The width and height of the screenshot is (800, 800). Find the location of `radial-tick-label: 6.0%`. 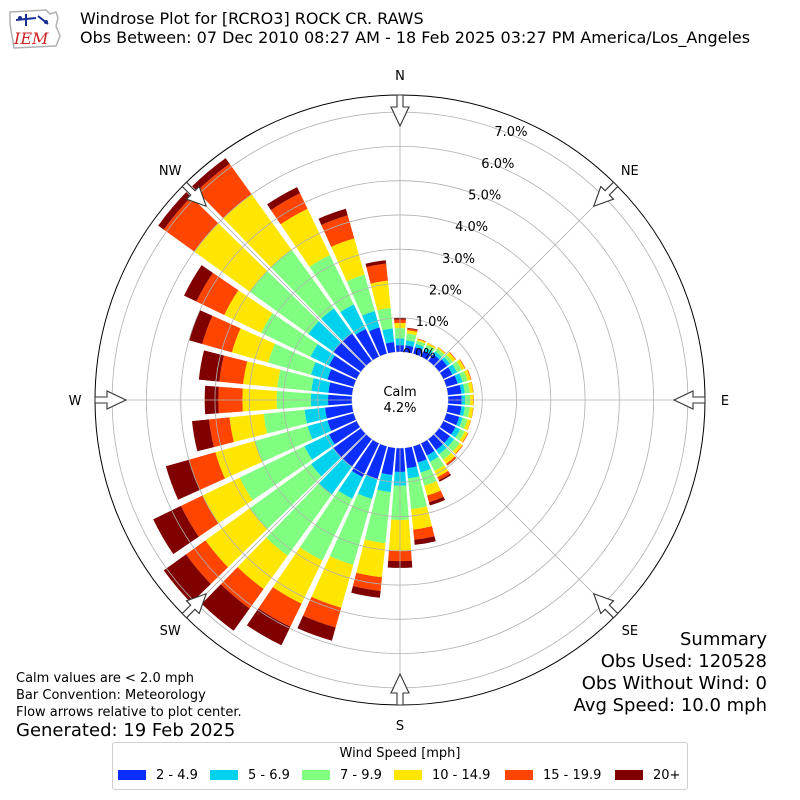

radial-tick-label: 6.0% is located at coordinates (497, 164).